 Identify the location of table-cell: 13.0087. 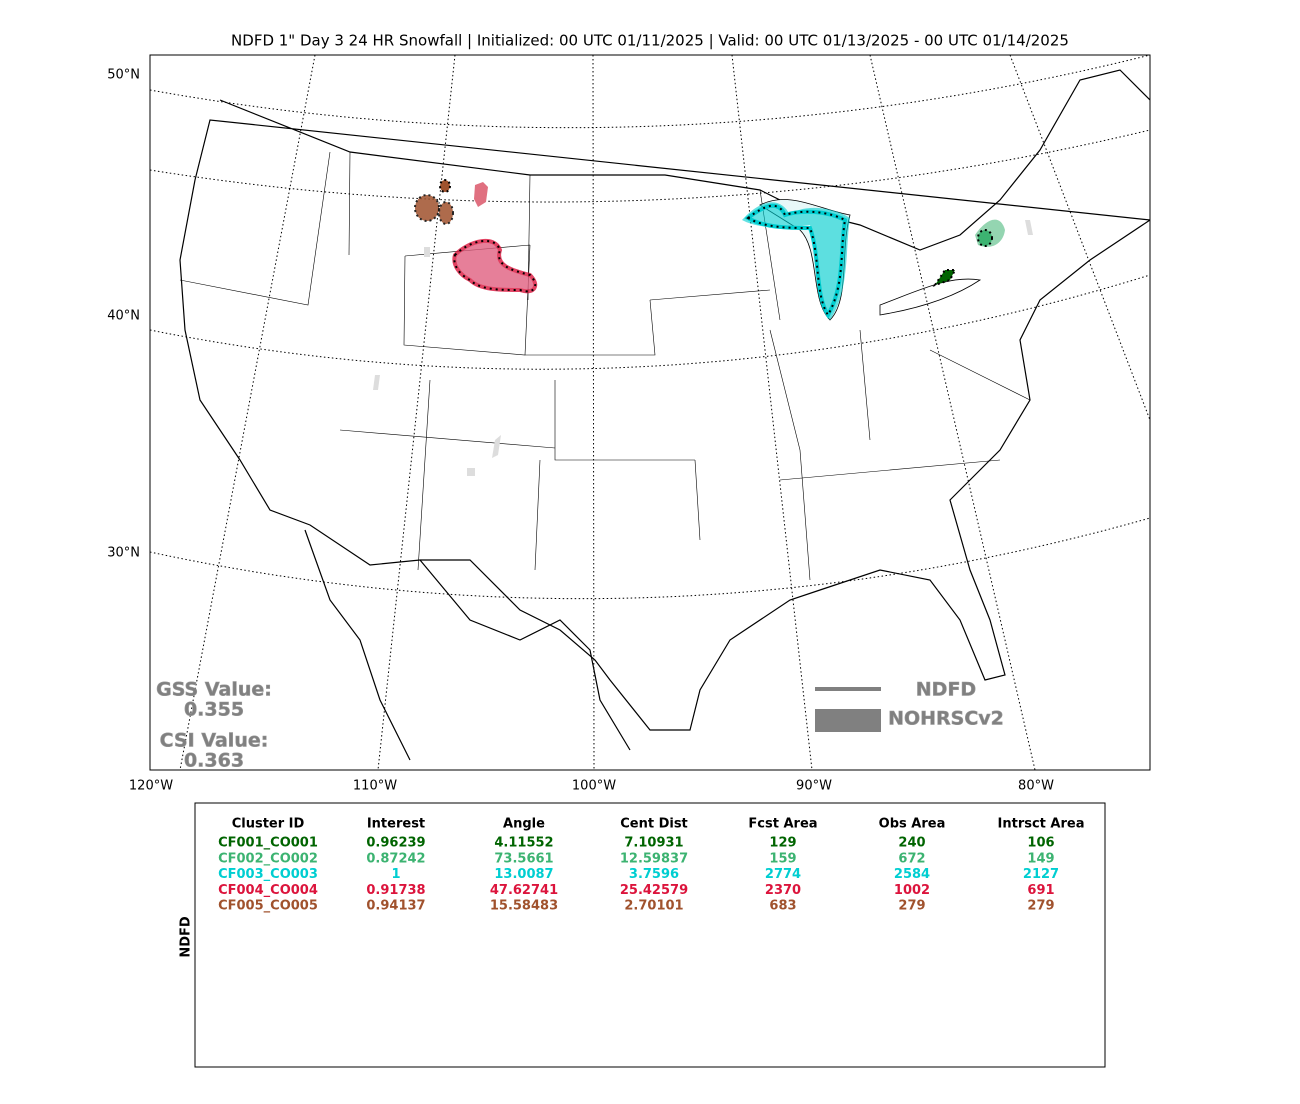
(523, 874).